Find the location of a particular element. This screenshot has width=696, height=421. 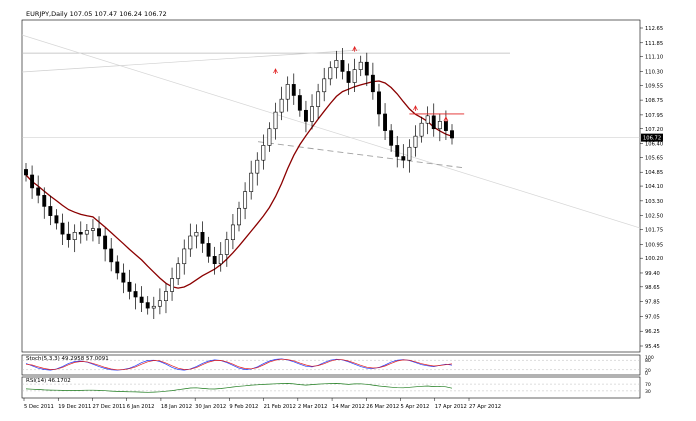

price-tick-label: 110.30 is located at coordinates (654, 72).